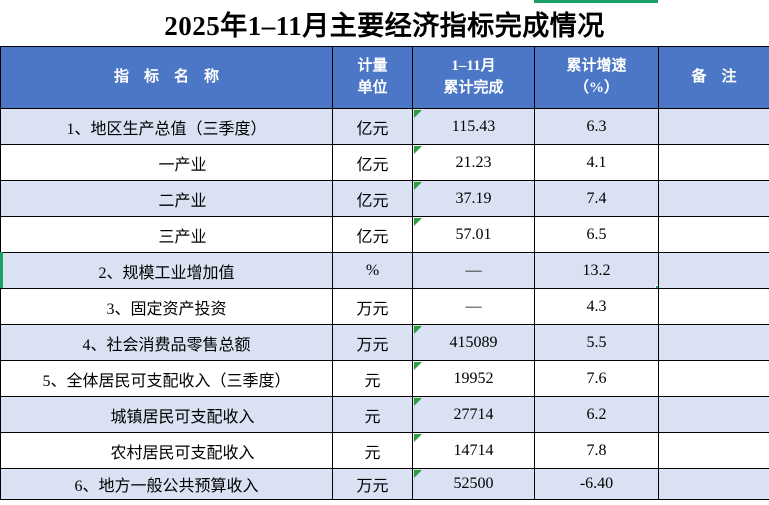 This screenshot has width=769, height=505. Describe the element at coordinates (473, 162) in the screenshot. I see `value-cell: 21.23` at that location.